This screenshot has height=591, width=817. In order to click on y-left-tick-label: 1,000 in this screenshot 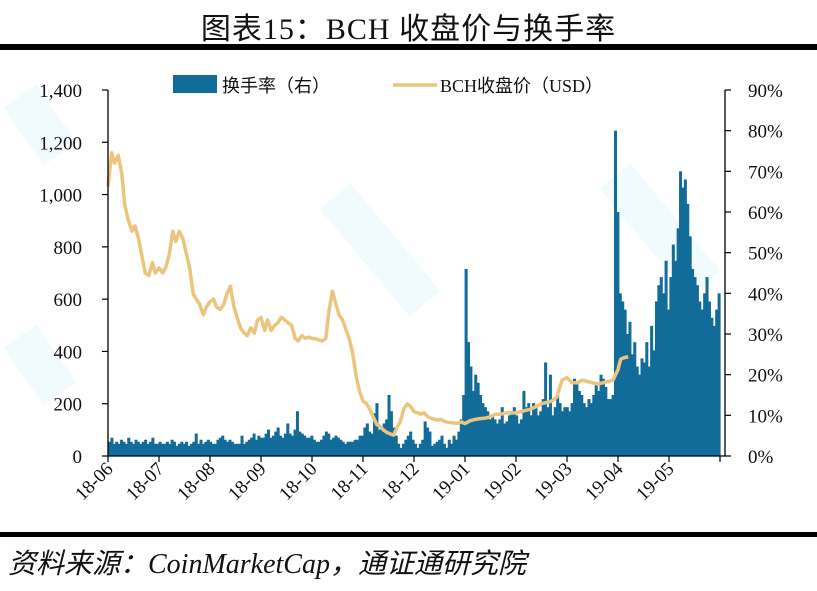, I will do `click(60, 196)`.